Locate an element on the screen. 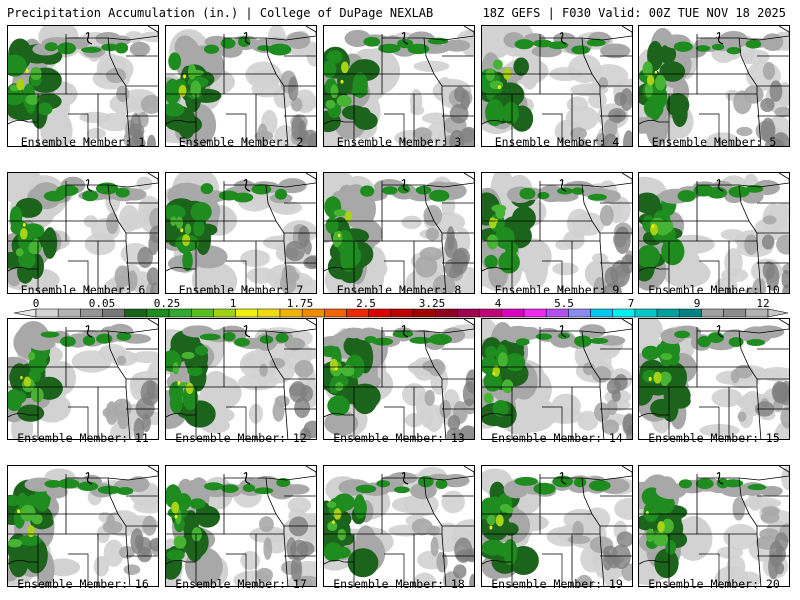  ensemble-member-label: Ensemble Member: 6 is located at coordinates (83, 290).